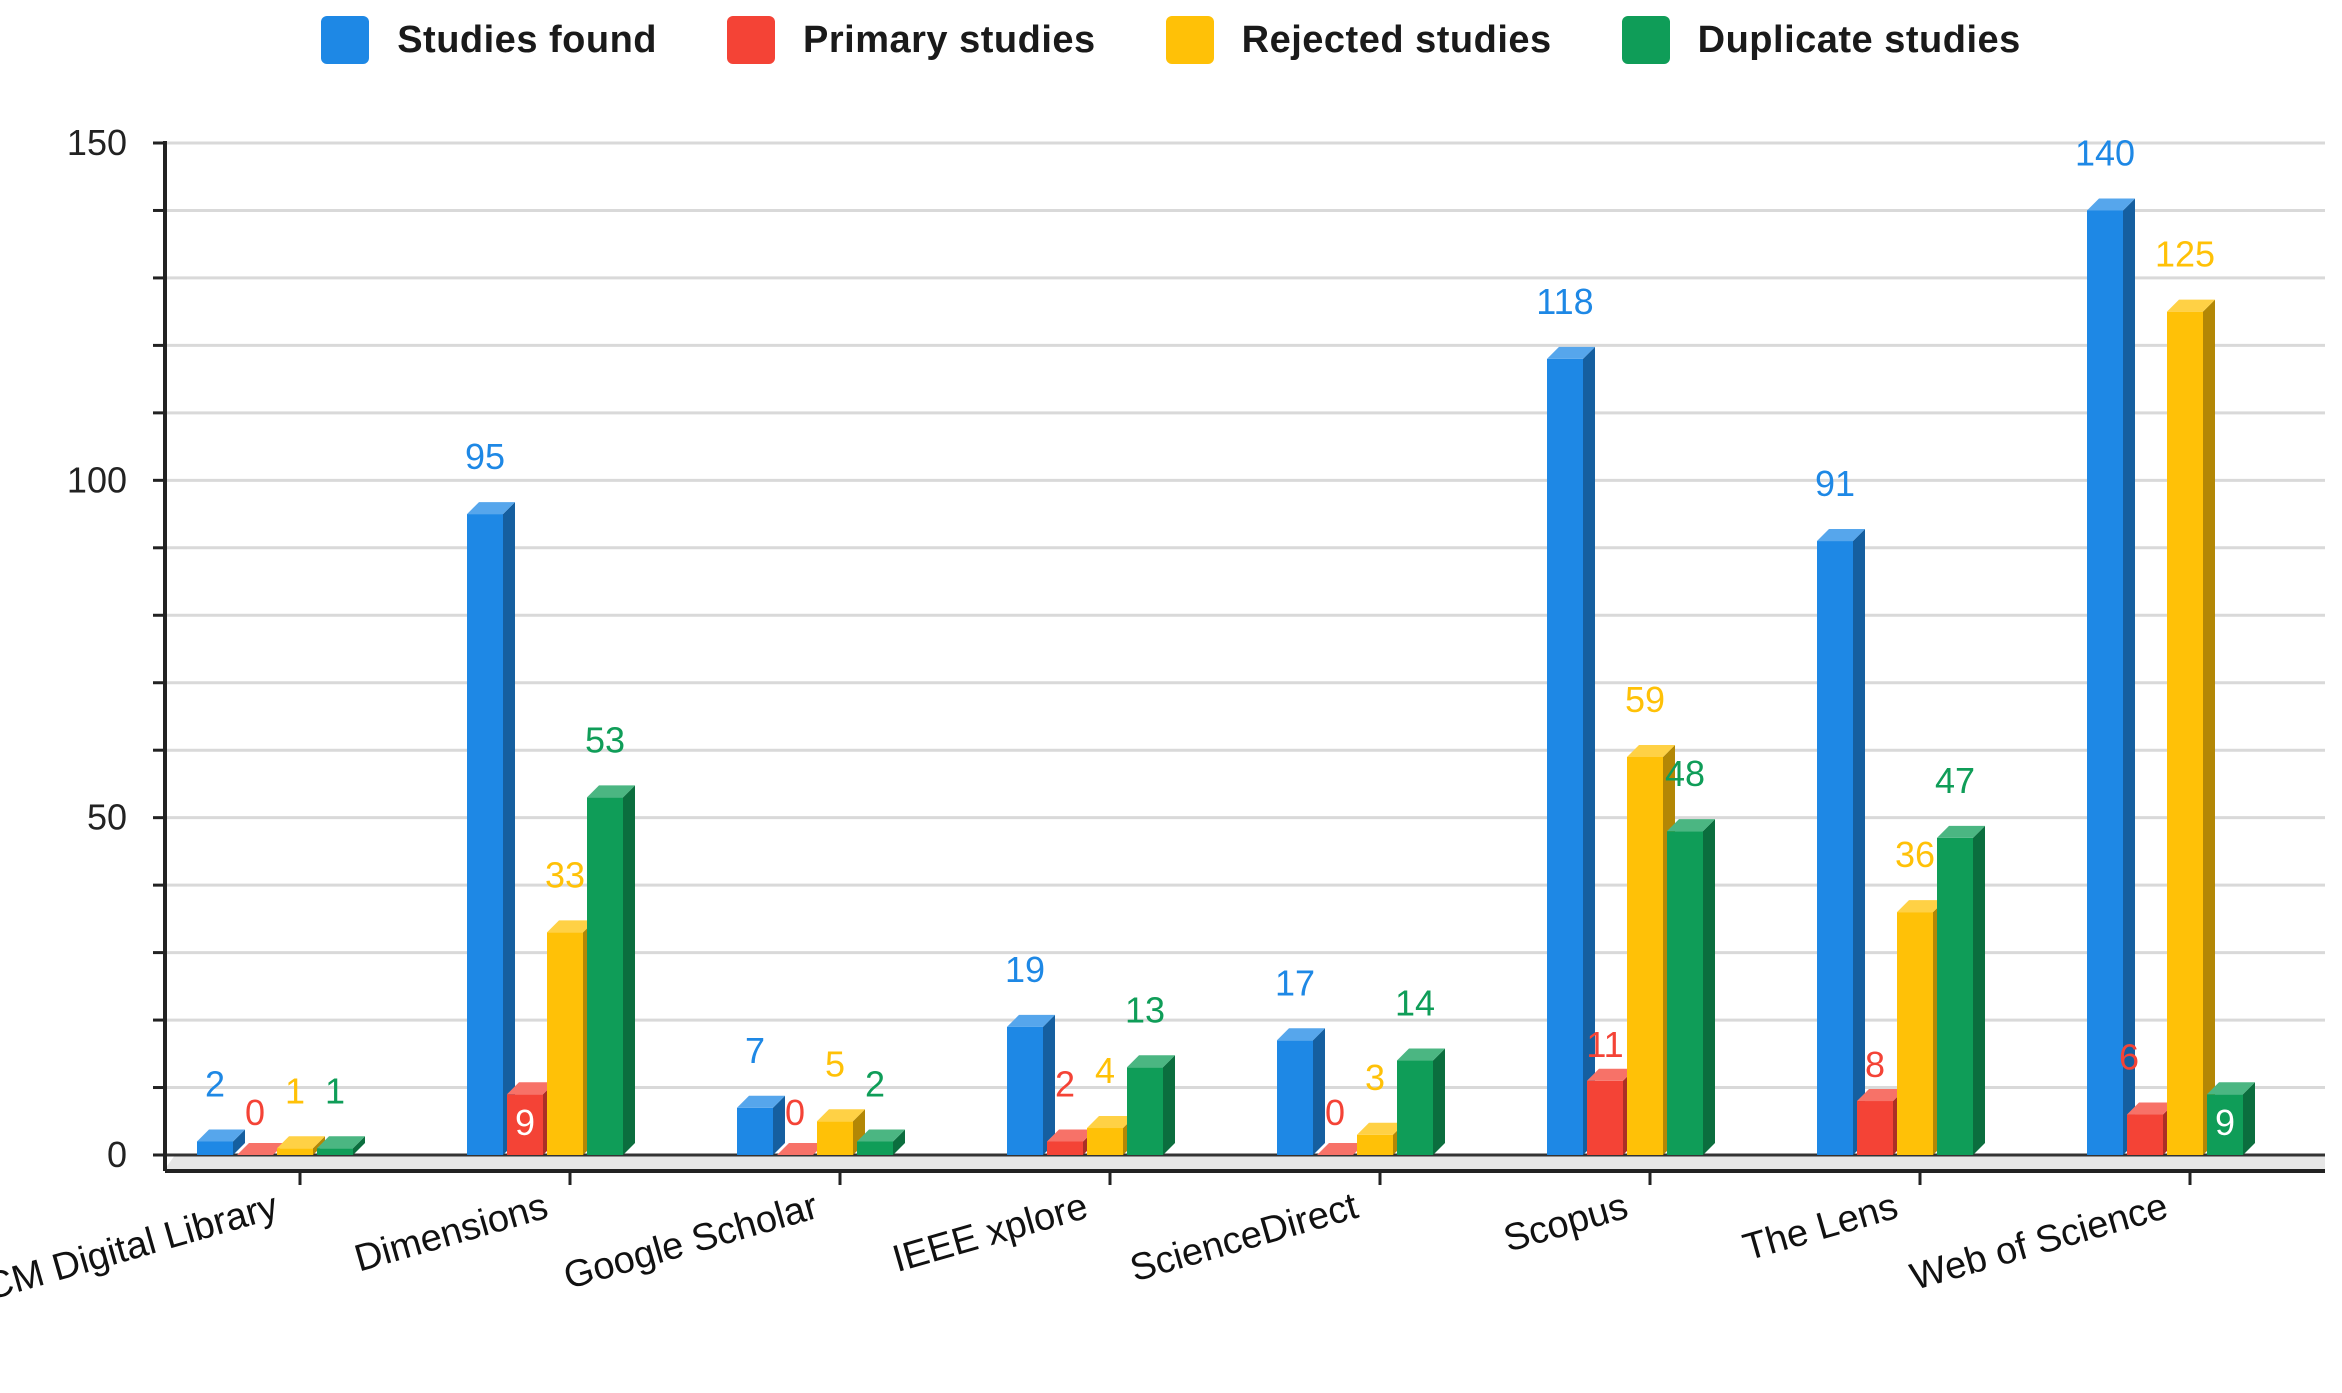  Describe the element at coordinates (1065, 1084) in the screenshot. I see `data-label-primary-studies: 2` at that location.